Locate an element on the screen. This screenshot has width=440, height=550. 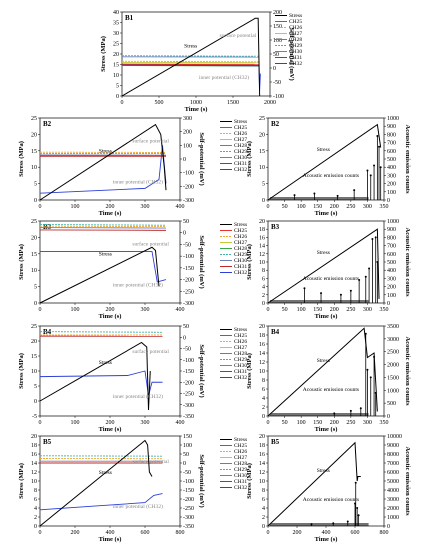
y-tick-label: 16 is located at coordinates (262, 455).